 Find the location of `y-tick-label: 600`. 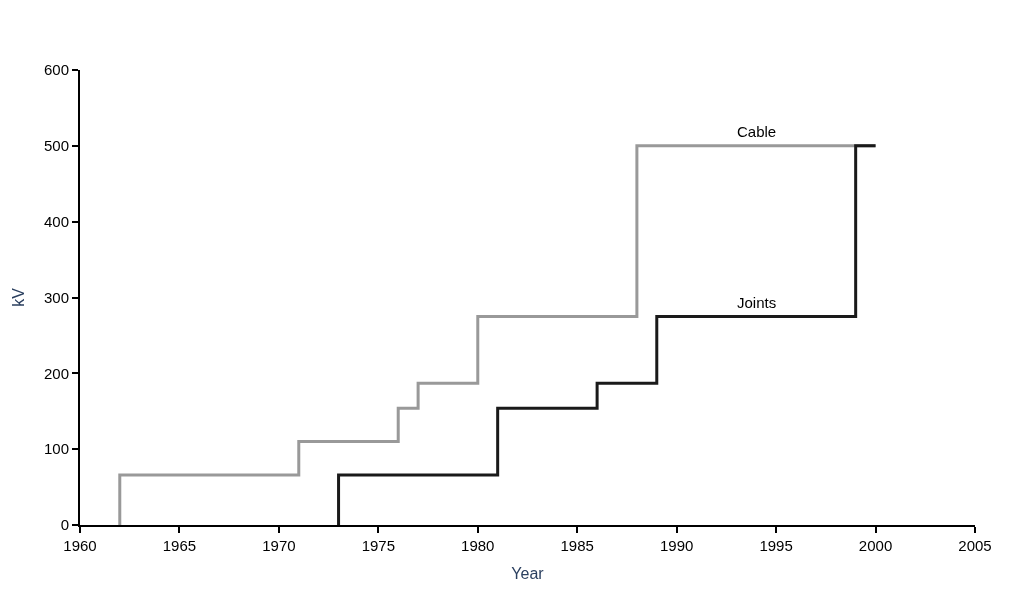

y-tick-label: 600 is located at coordinates (56, 70).